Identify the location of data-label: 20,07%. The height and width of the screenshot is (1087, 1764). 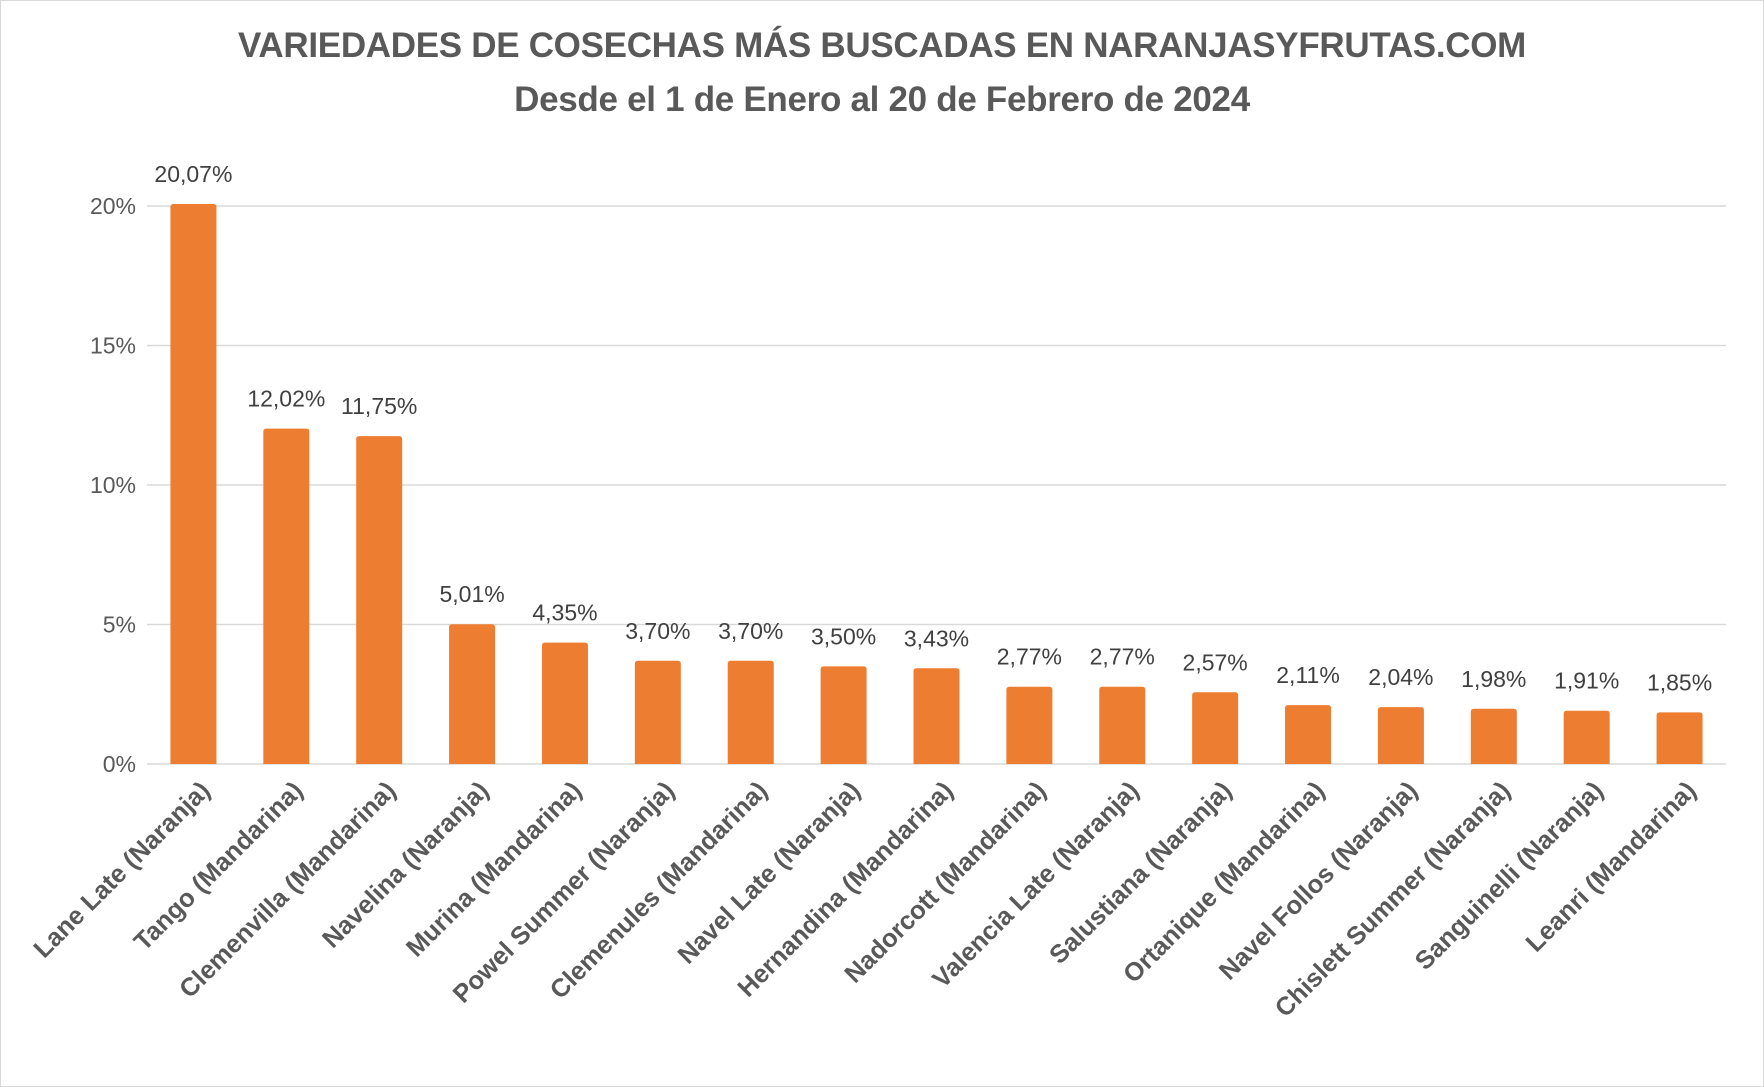
(193, 174).